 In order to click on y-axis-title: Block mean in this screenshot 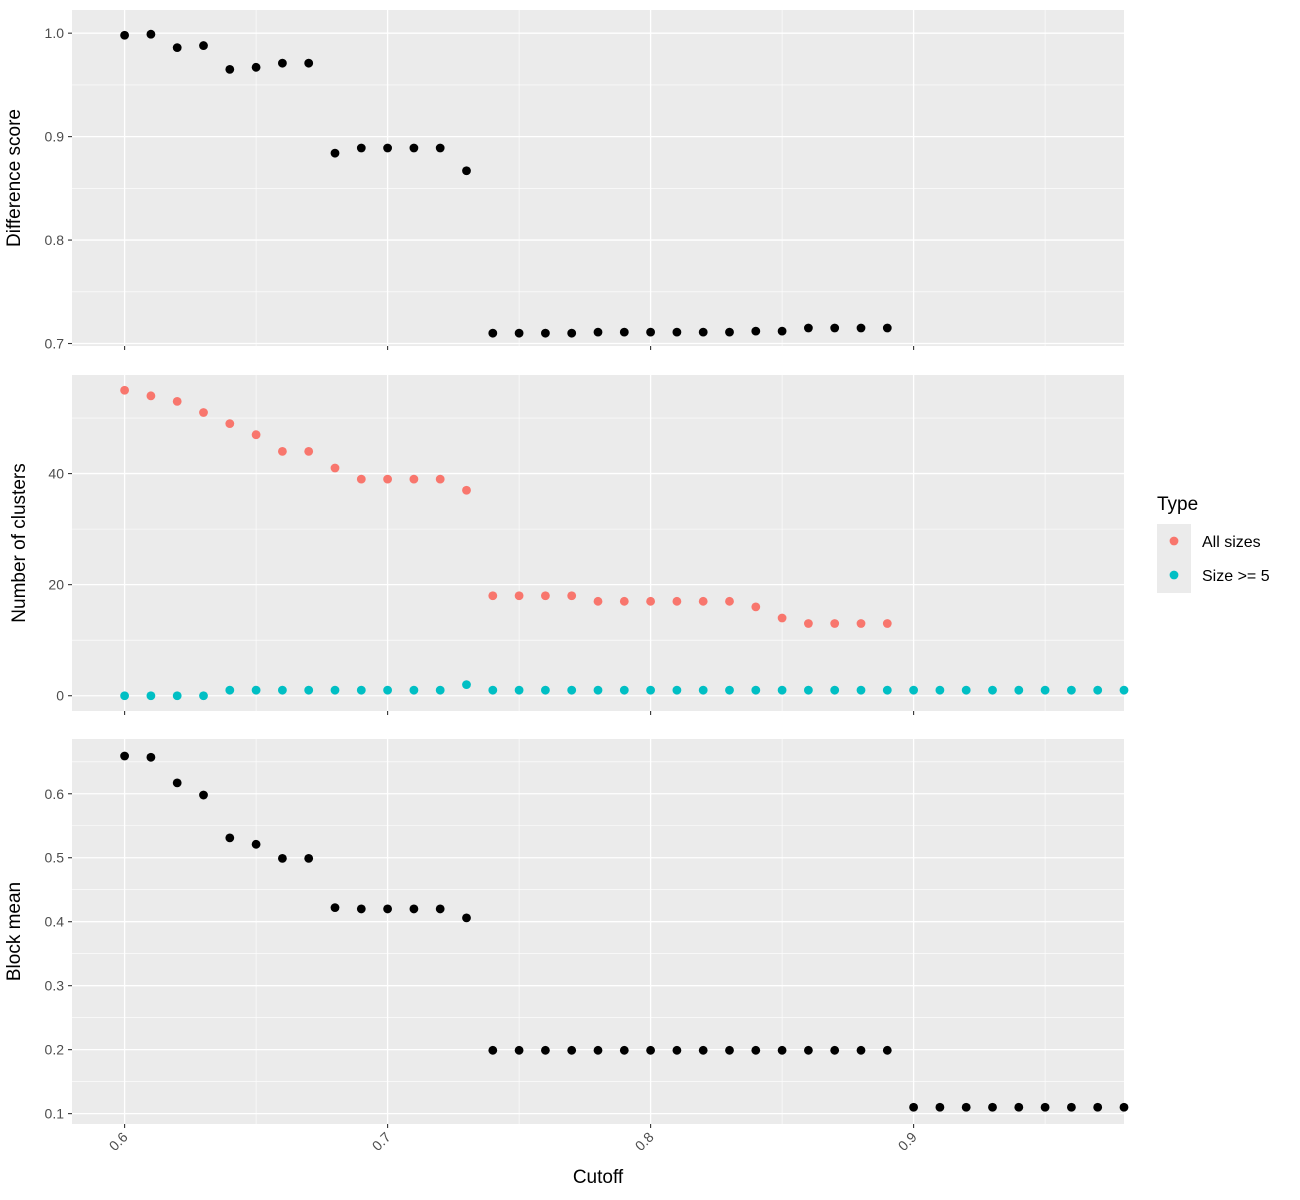, I will do `click(14, 931)`.